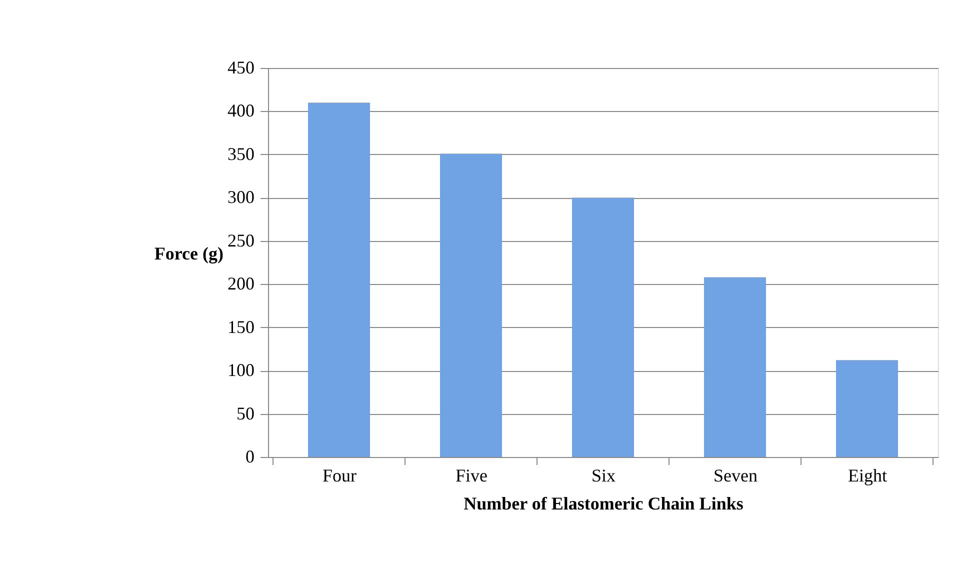  I want to click on x-tick-label: Six, so click(603, 476).